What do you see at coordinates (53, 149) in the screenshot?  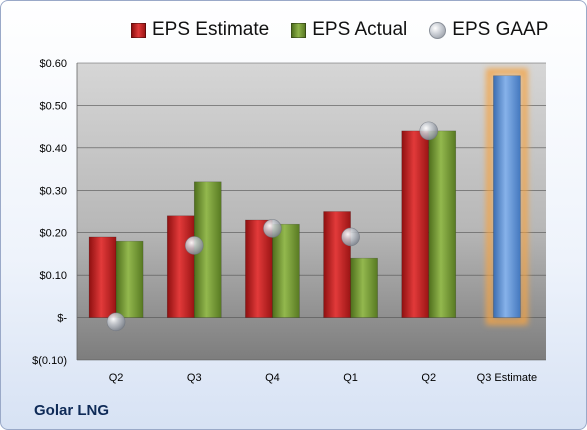 I see `y-tick-label: $0.40` at bounding box center [53, 149].